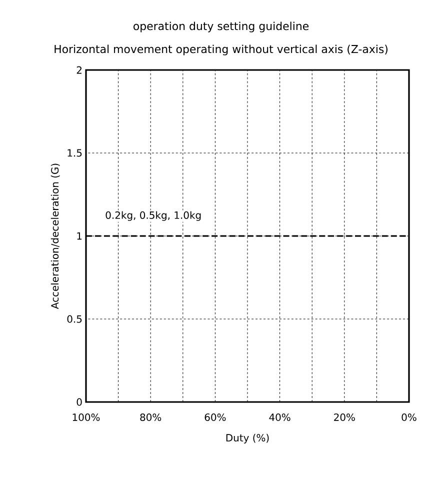  What do you see at coordinates (86, 417) in the screenshot?
I see `x-tick-label: 100%` at bounding box center [86, 417].